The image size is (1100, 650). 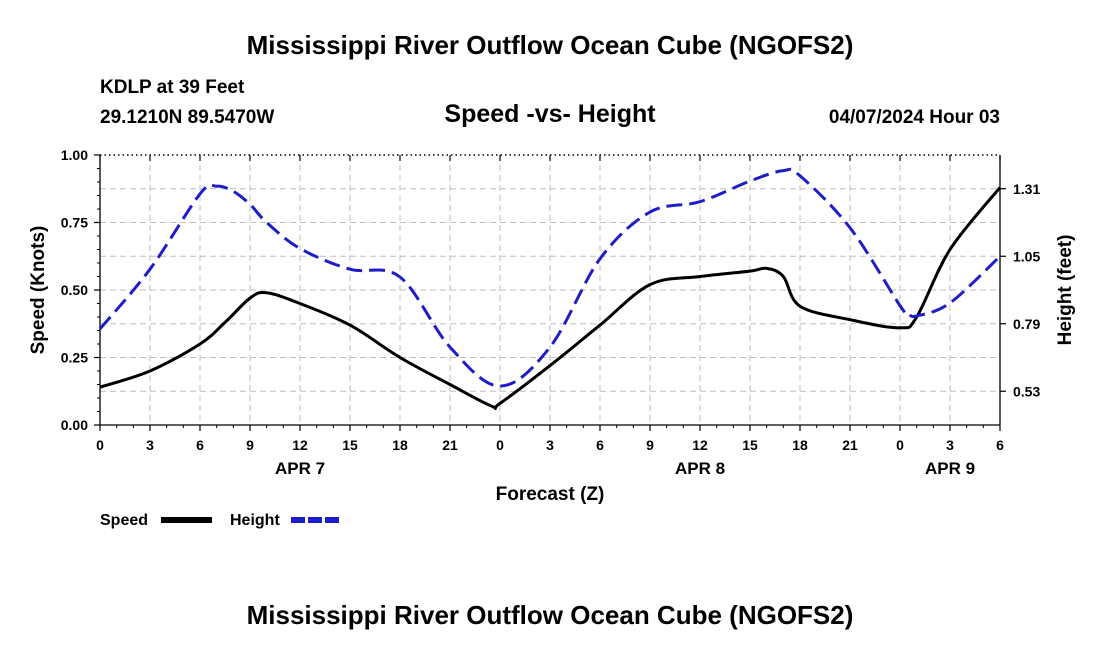 I want to click on y-axis-title: Speed (Knots), so click(x=38, y=290).